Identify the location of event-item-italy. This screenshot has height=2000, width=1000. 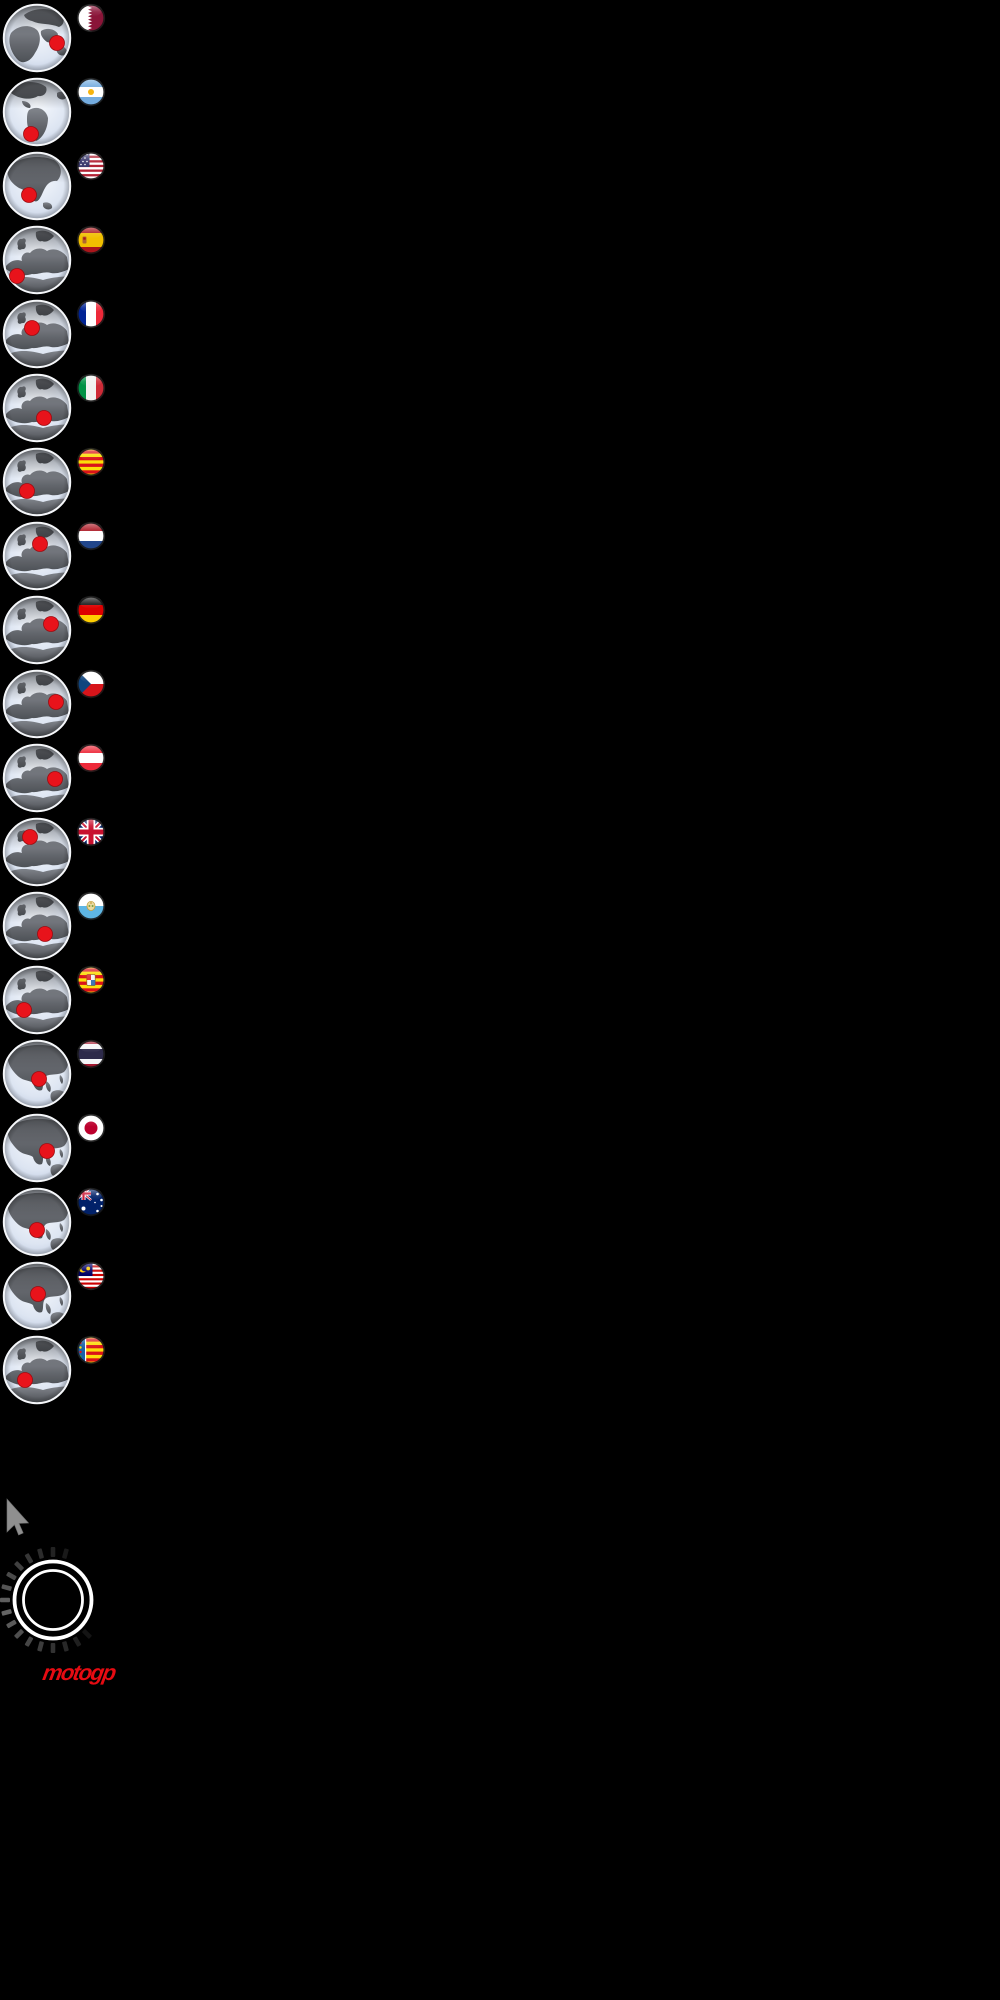
(56, 409).